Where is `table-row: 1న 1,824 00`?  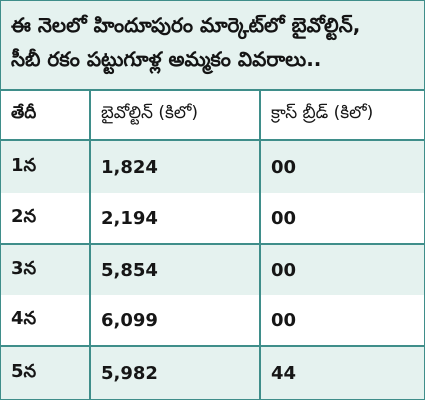
table-row: 1న 1,824 00 is located at coordinates (212, 167).